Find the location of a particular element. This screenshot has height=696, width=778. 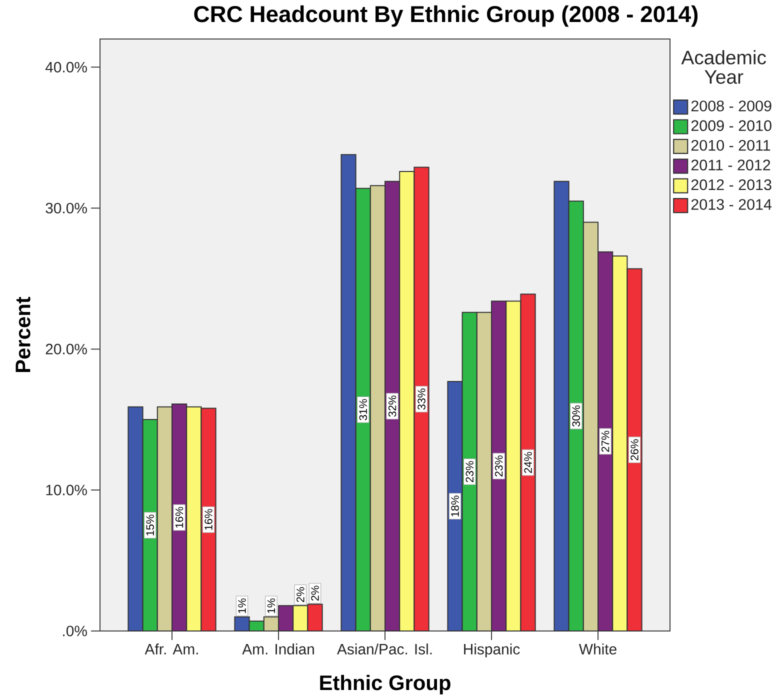

legend-label: 2011 - 2012 is located at coordinates (730, 165).